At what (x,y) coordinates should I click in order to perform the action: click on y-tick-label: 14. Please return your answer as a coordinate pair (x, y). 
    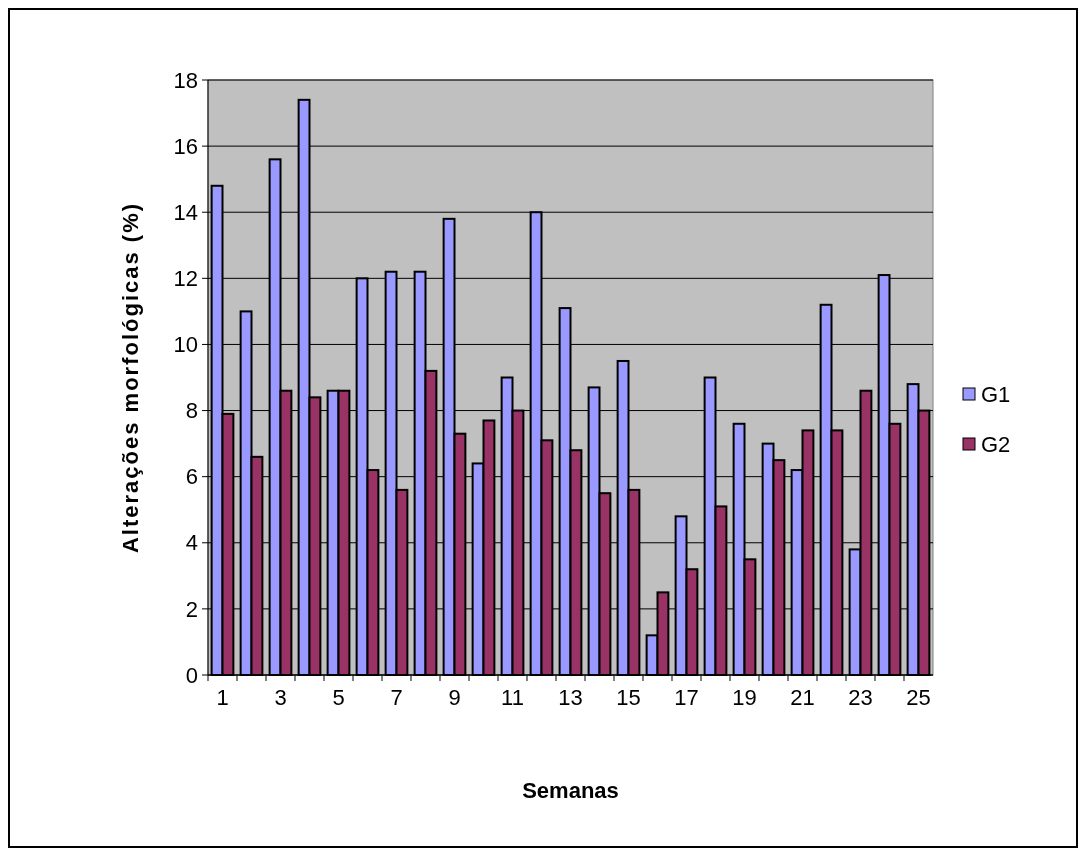
    Looking at the image, I should click on (185, 212).